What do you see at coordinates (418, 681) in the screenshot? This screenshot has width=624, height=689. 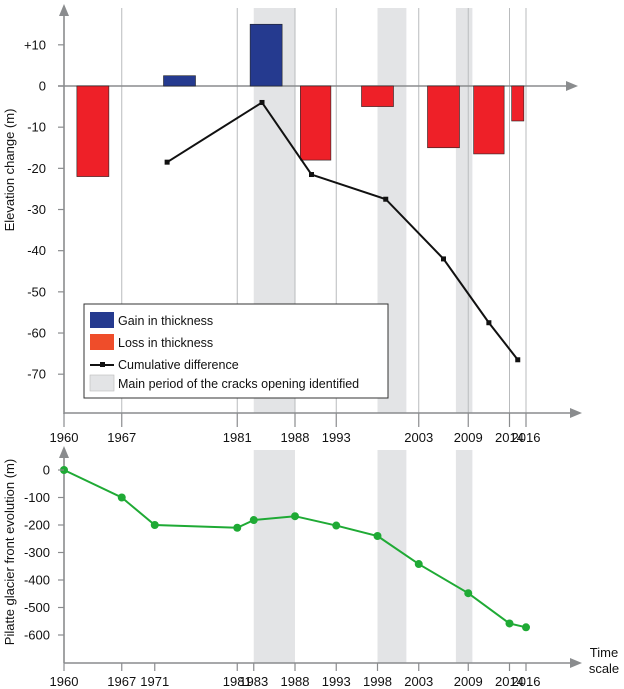 I see `bottom-x-tick-label-2003: 2003` at bounding box center [418, 681].